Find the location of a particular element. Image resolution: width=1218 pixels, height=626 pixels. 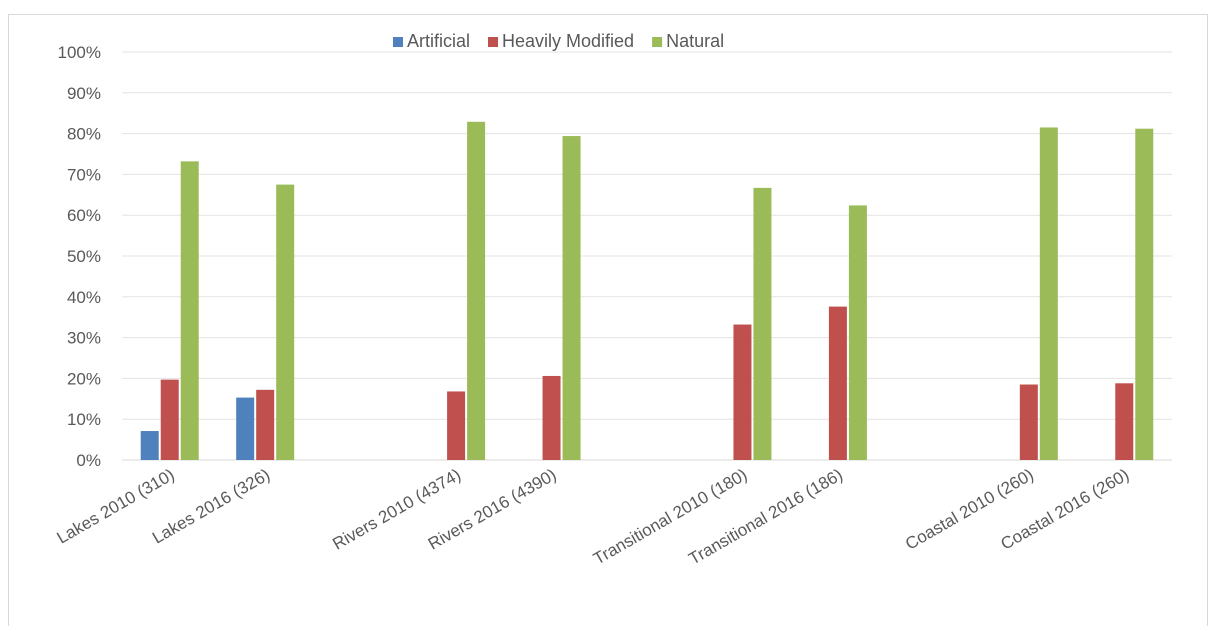

y-tick-label: 40% is located at coordinates (84, 297).